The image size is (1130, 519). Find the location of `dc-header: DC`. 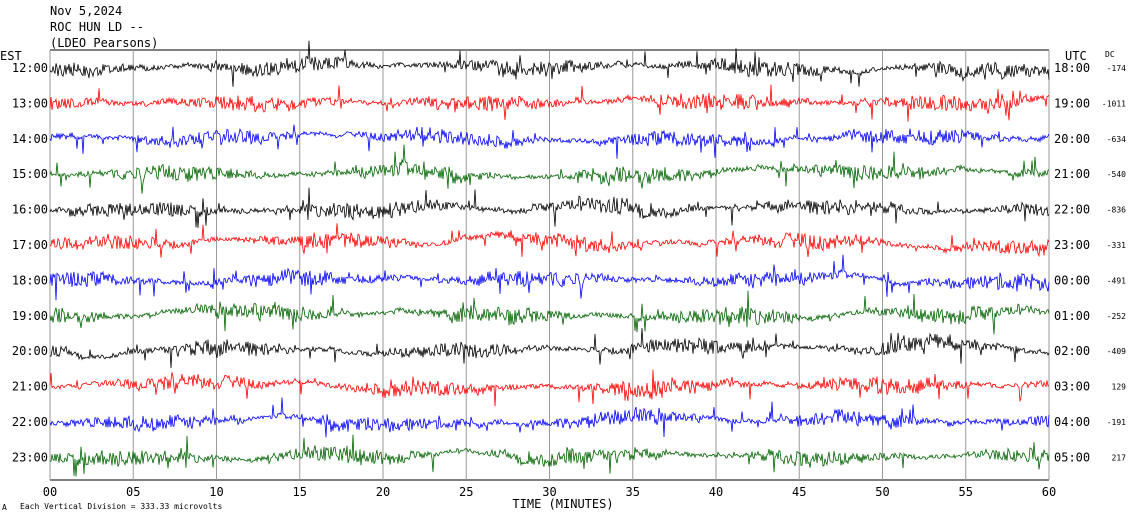

dc-header: DC is located at coordinates (1110, 54).